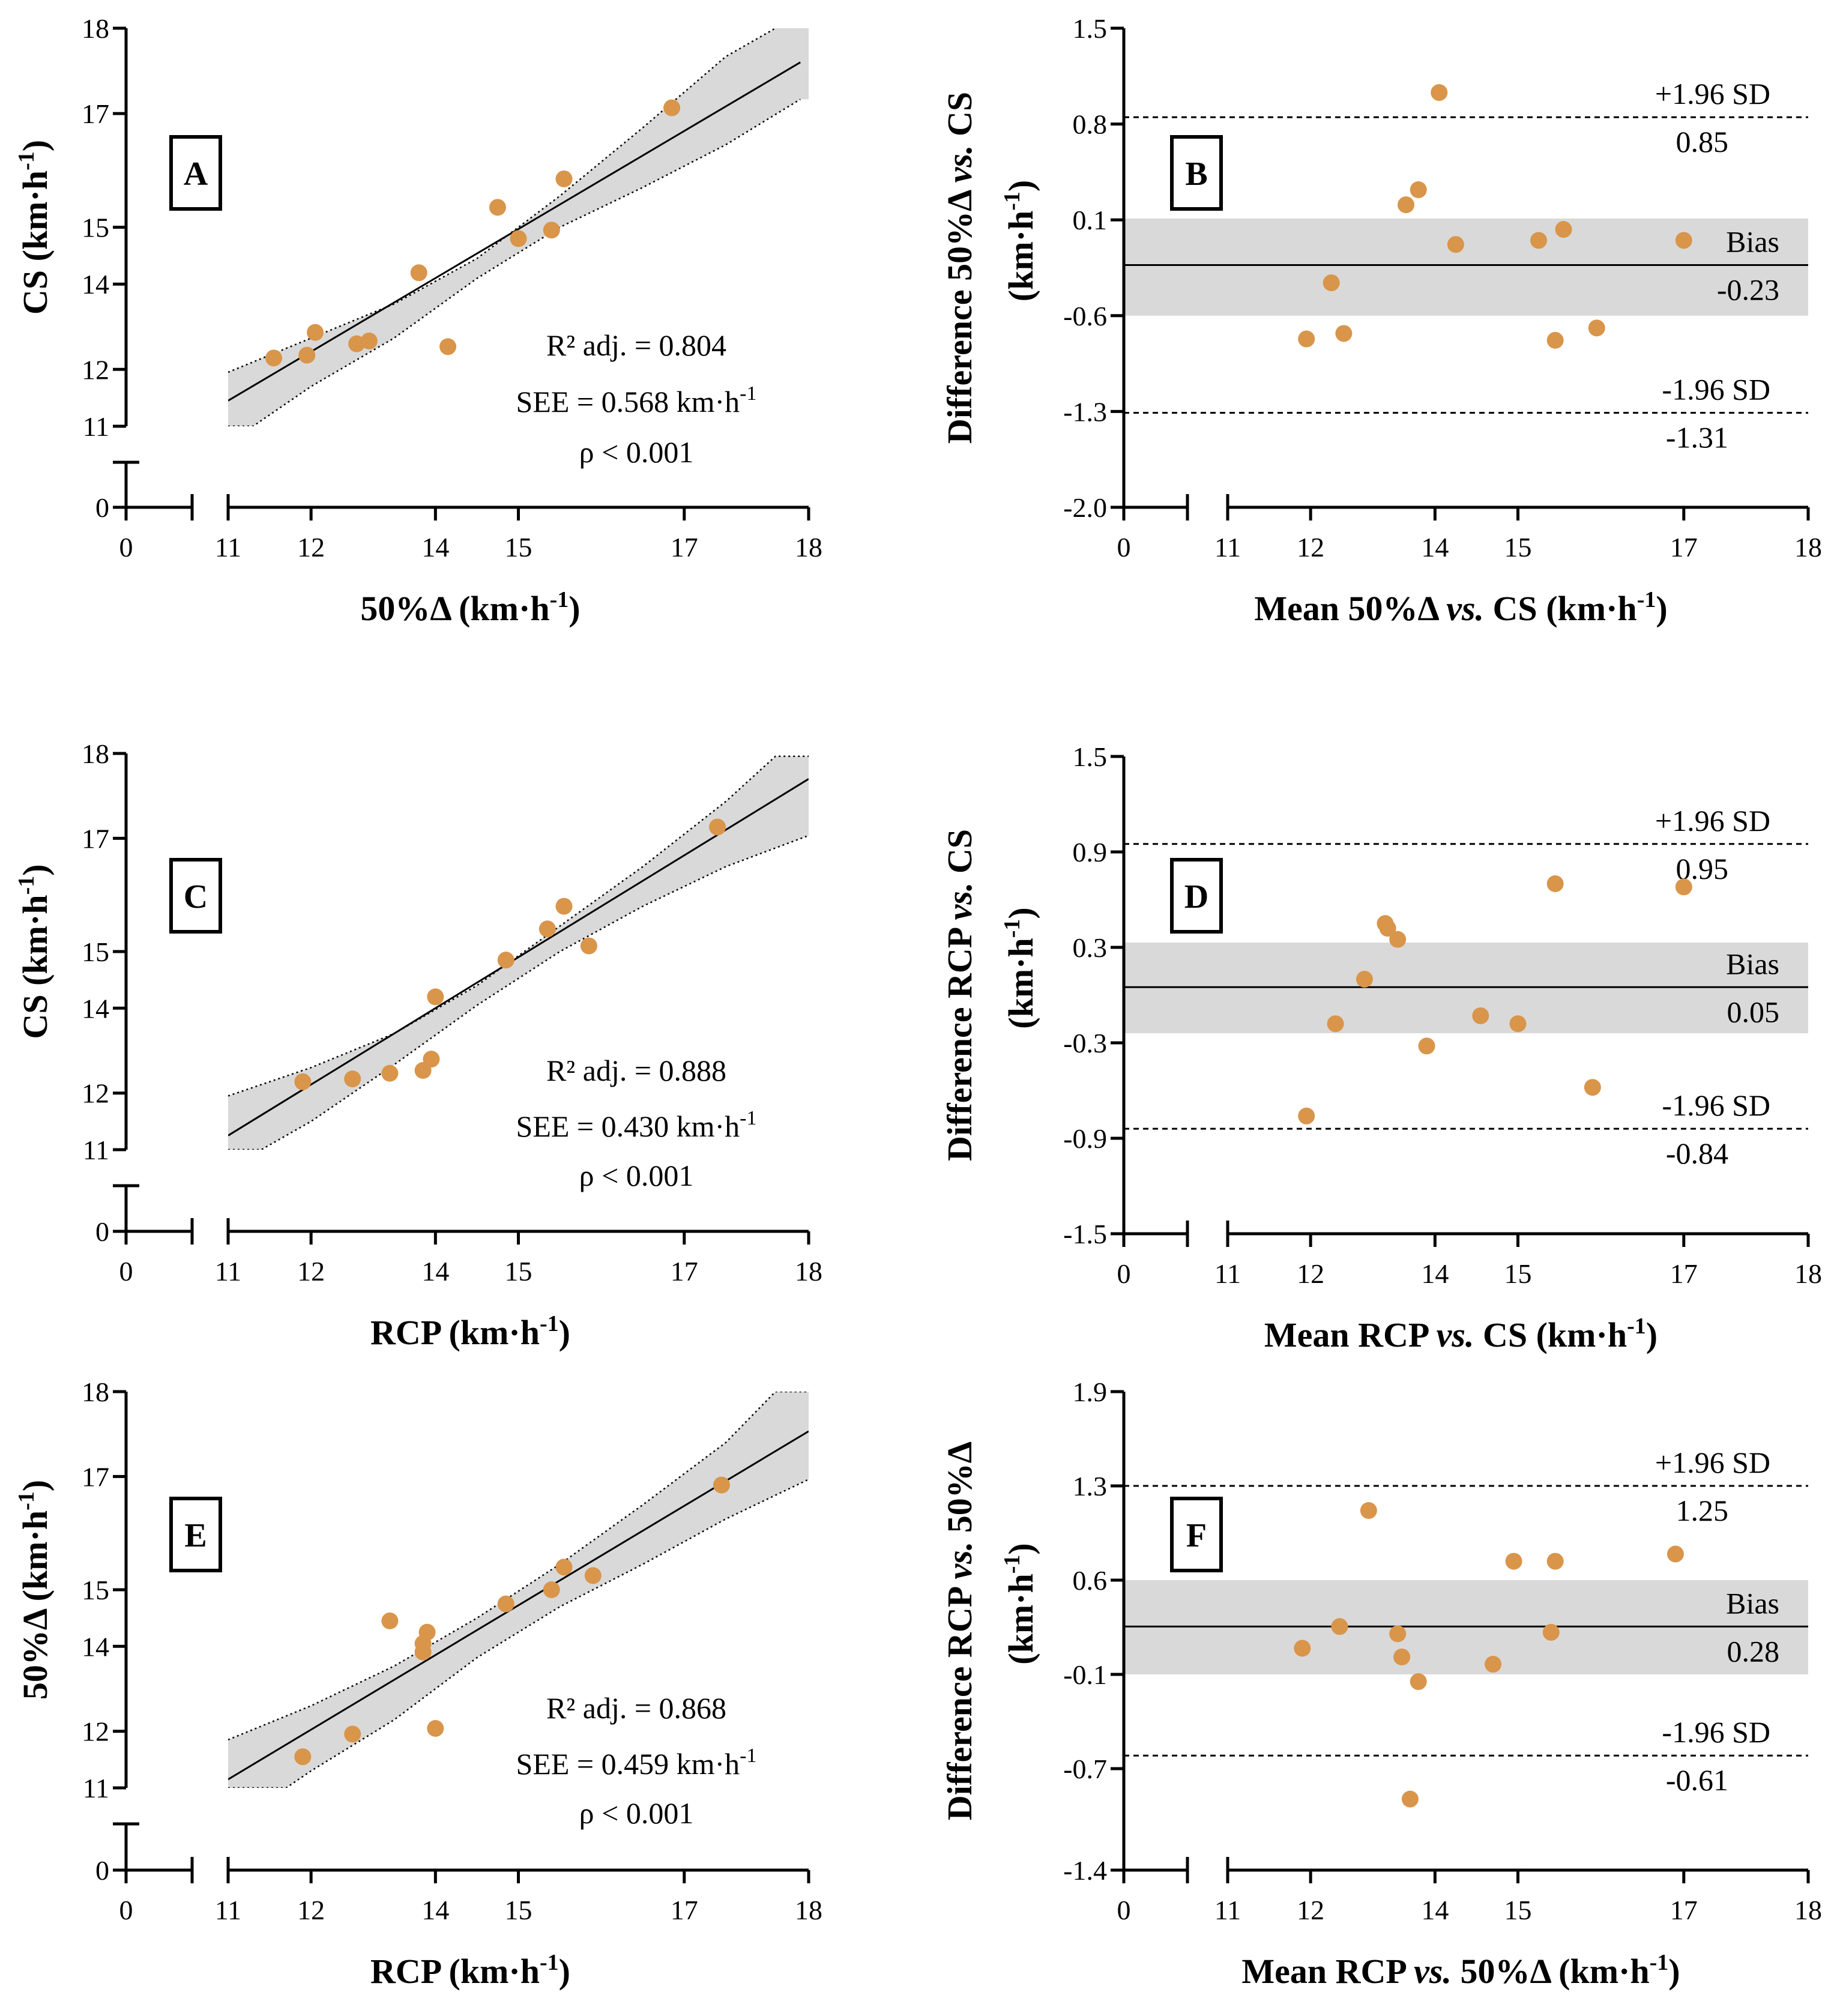 This screenshot has width=1837, height=2016. Describe the element at coordinates (34, 952) in the screenshot. I see `y-axis-label: CS (km·h-1)` at that location.